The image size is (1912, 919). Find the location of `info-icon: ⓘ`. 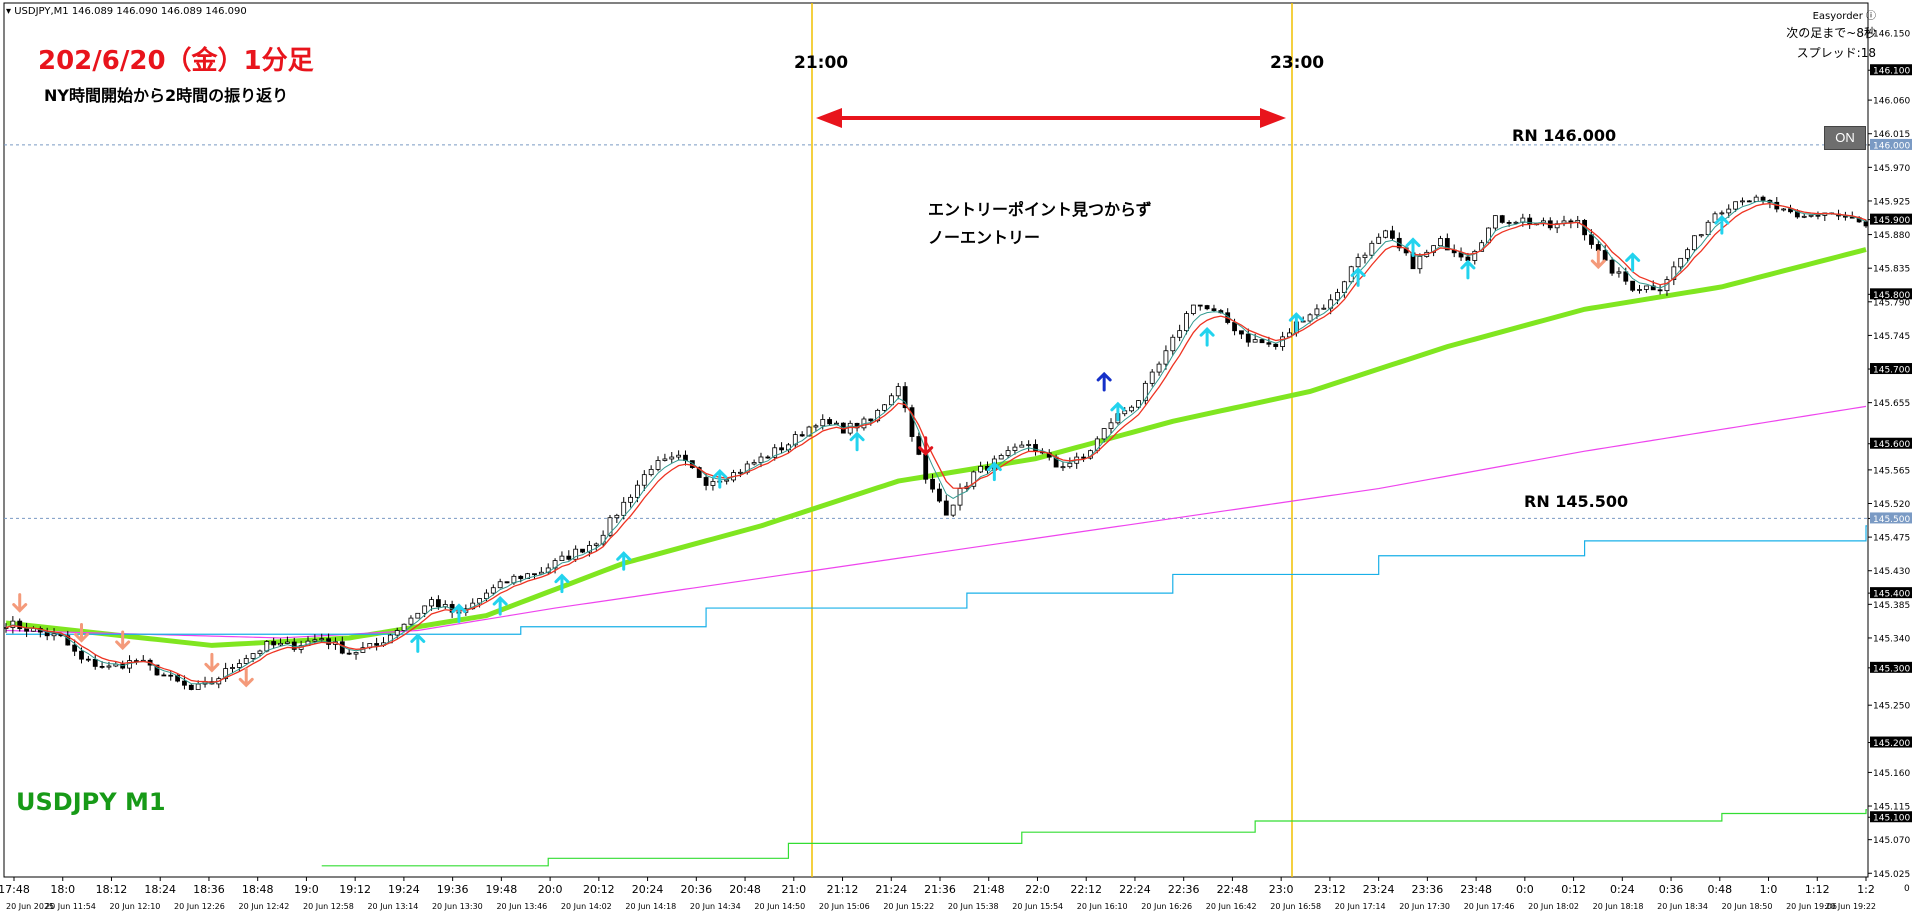

info-icon: ⓘ is located at coordinates (1871, 16).